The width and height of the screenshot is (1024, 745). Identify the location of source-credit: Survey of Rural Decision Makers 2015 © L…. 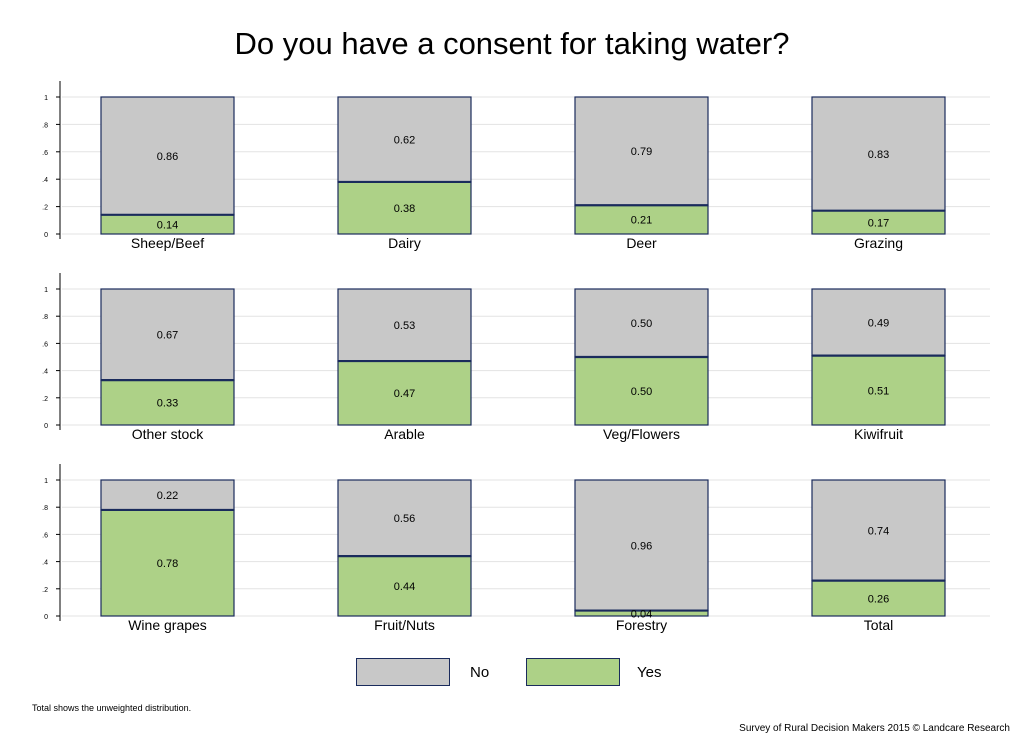
(874, 728).